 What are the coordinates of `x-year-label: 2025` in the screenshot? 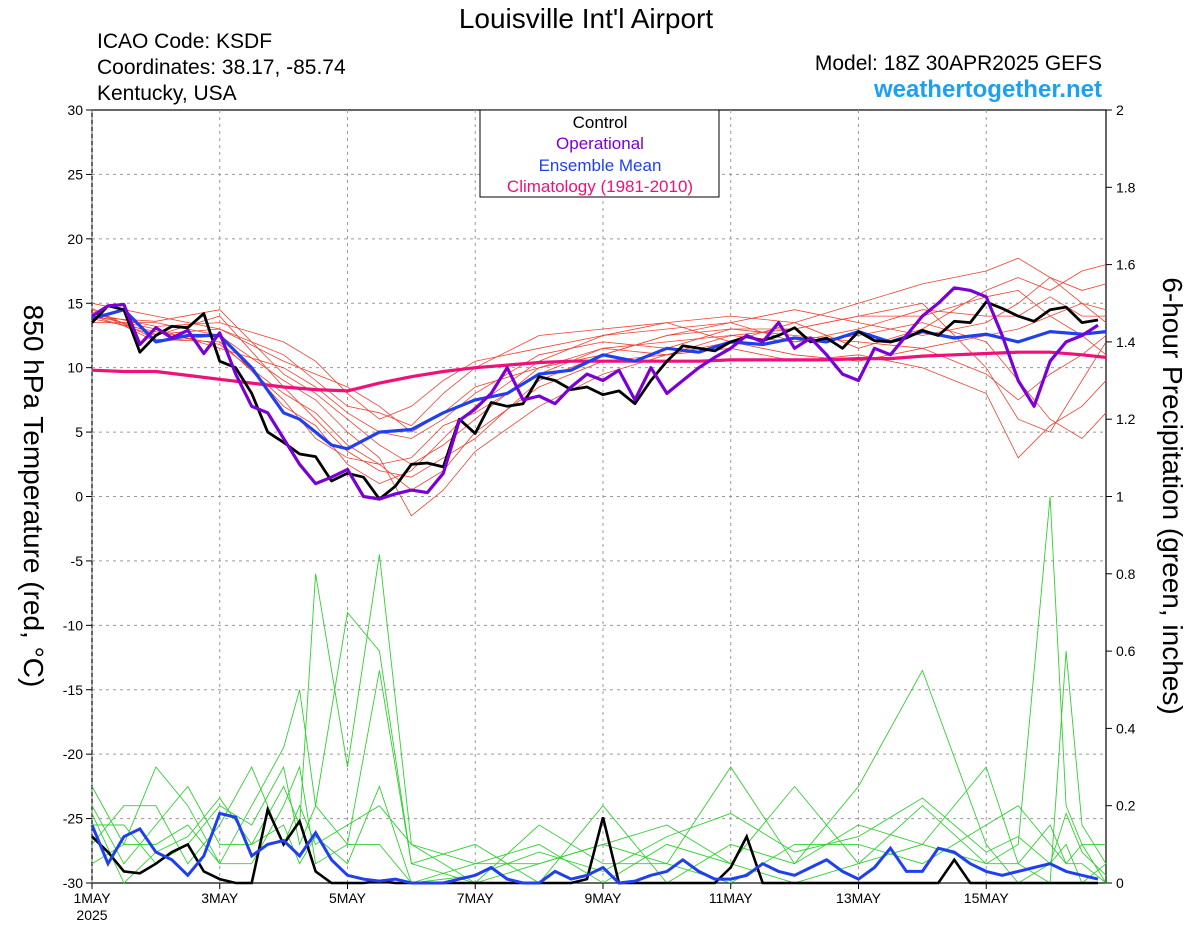 It's located at (91, 915).